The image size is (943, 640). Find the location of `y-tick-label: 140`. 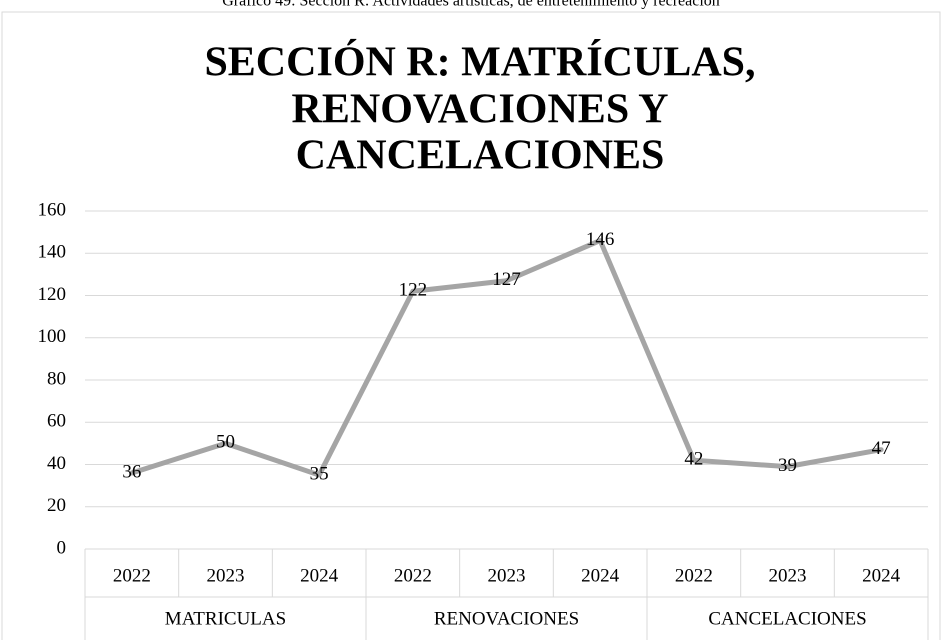

y-tick-label: 140 is located at coordinates (52, 252).